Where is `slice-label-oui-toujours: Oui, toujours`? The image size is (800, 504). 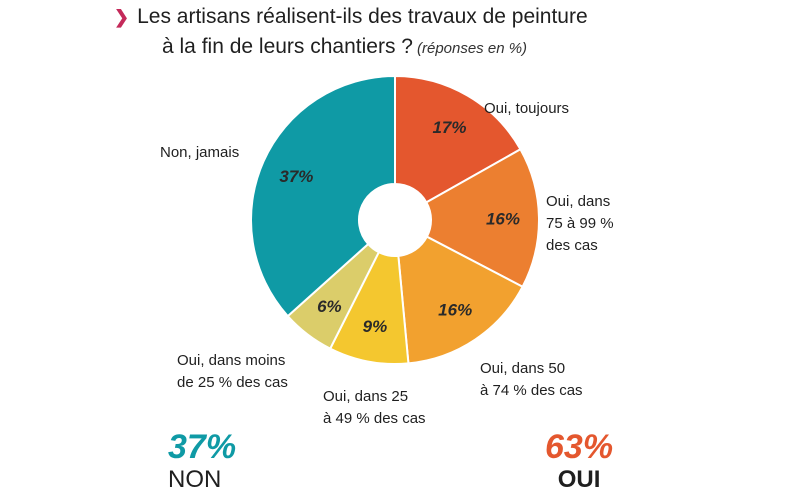
slice-label-oui-toujours: Oui, toujours is located at coordinates (527, 108).